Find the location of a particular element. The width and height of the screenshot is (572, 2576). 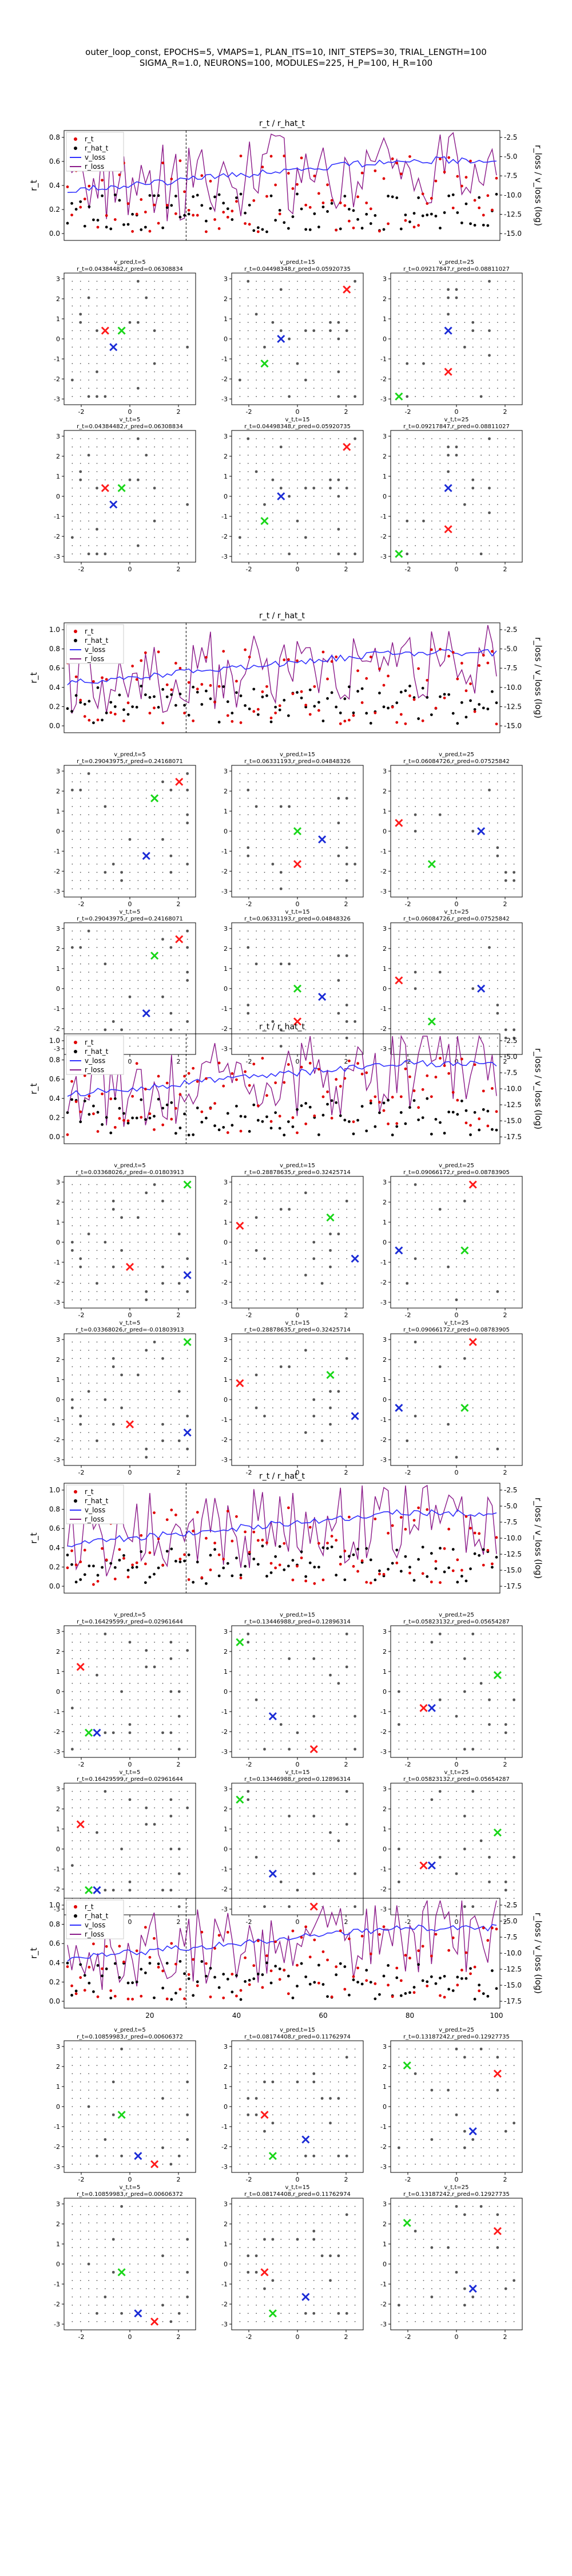

y-right-tick-label: -10.0 is located at coordinates (513, 1089).